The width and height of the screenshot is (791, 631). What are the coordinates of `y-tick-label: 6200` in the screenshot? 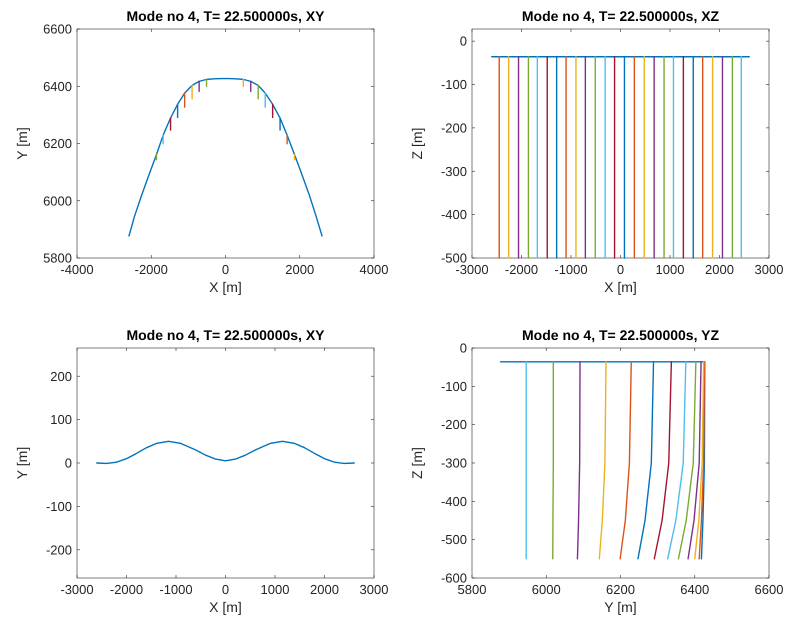 It's located at (57, 144).